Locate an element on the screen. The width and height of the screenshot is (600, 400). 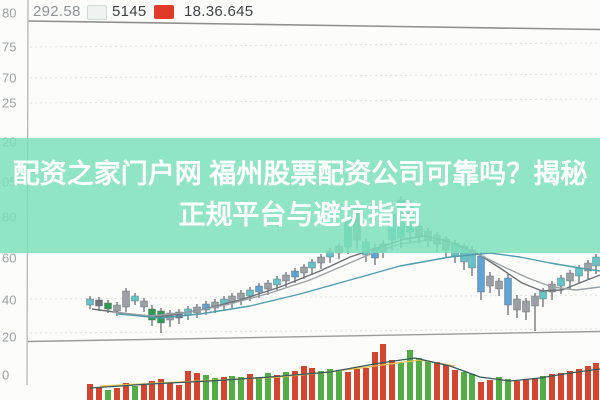
price-ma-line is located at coordinates (358, 285).